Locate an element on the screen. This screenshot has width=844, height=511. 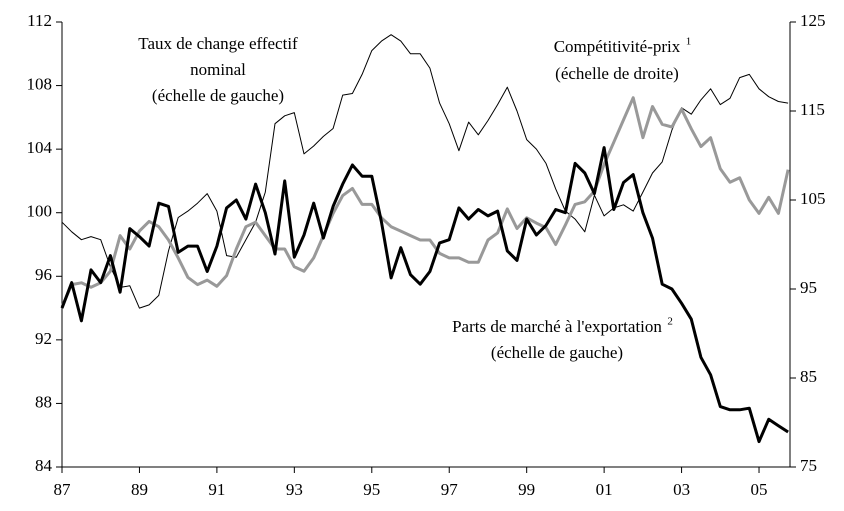
y-tick-label: 84 is located at coordinates (44, 465).